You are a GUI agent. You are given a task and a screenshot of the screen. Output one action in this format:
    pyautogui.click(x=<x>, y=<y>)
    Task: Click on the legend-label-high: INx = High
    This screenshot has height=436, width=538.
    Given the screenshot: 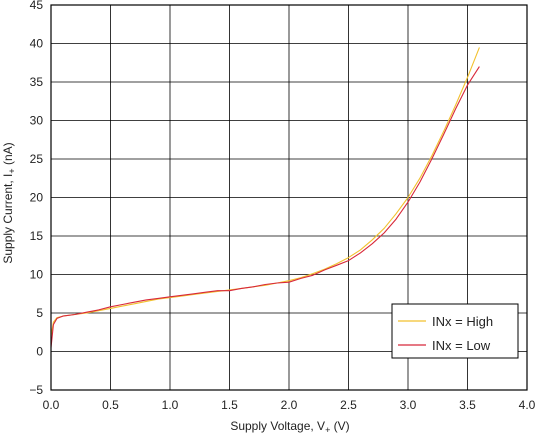 What is the action you would take?
    pyautogui.click(x=462, y=321)
    